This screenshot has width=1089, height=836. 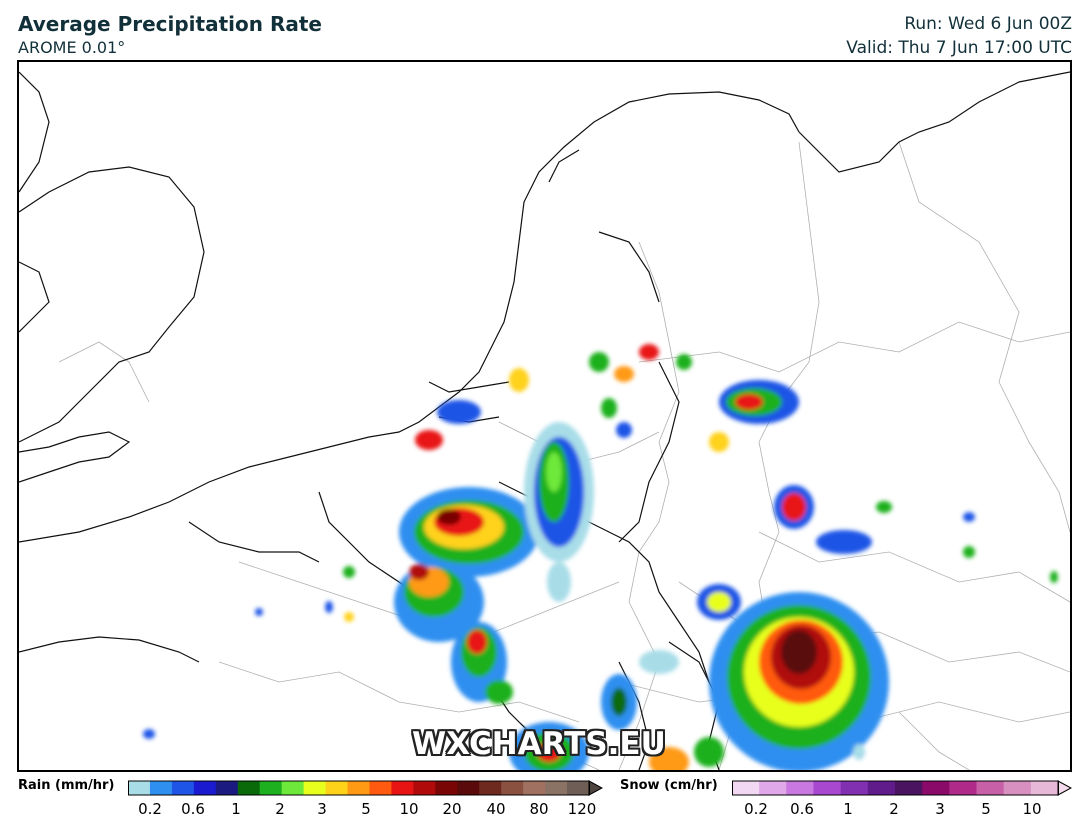 What do you see at coordinates (150, 809) in the screenshot?
I see `rain-tick-label: 0.2` at bounding box center [150, 809].